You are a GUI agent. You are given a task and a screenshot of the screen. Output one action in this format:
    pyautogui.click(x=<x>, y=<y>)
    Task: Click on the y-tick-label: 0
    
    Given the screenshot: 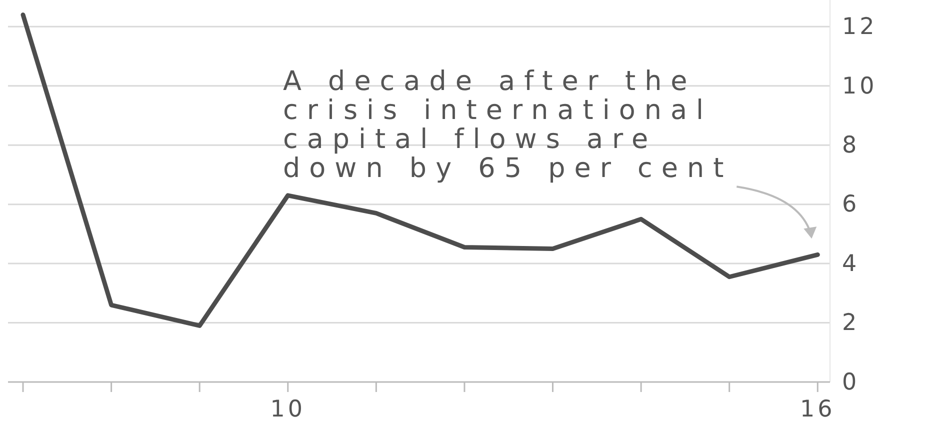 What is the action you would take?
    pyautogui.click(x=851, y=382)
    